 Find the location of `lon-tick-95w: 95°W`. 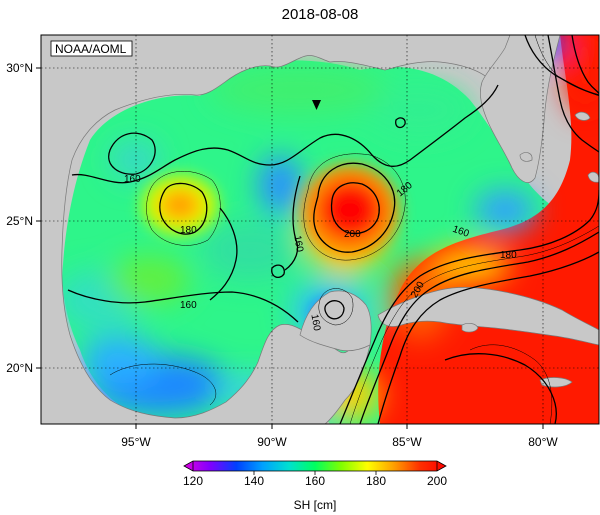

lon-tick-95w: 95°W is located at coordinates (136, 442).